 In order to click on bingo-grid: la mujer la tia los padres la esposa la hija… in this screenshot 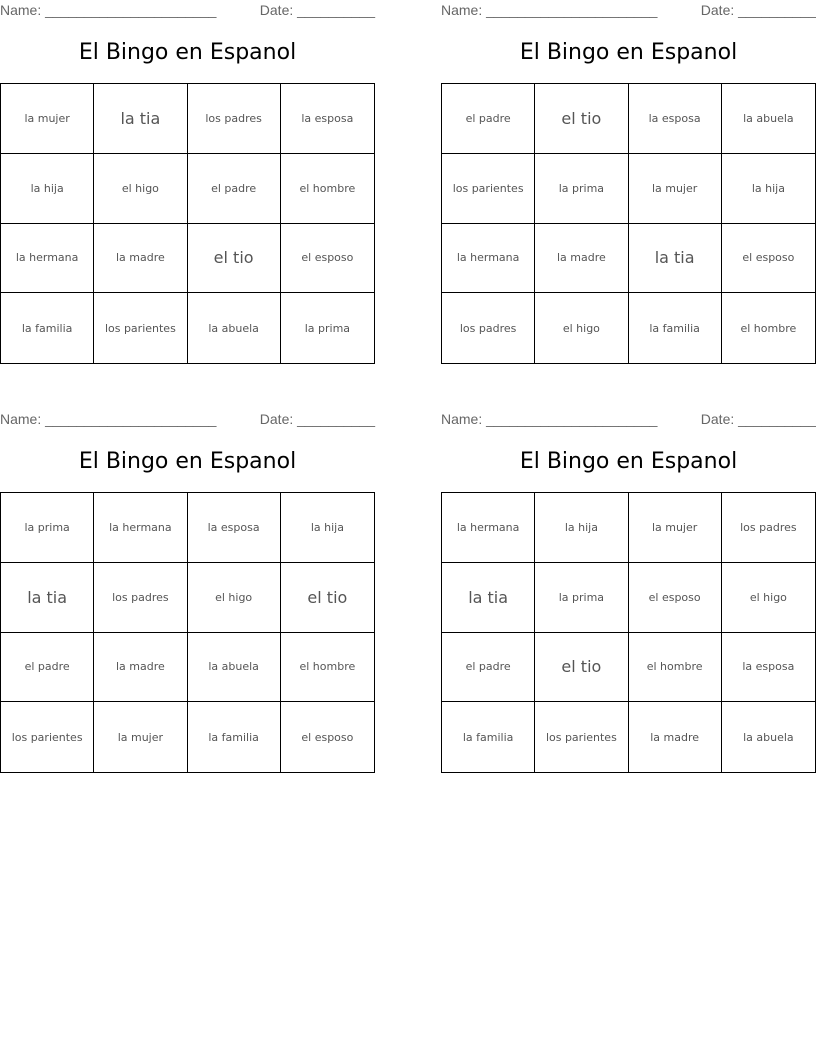, I will do `click(187, 223)`.